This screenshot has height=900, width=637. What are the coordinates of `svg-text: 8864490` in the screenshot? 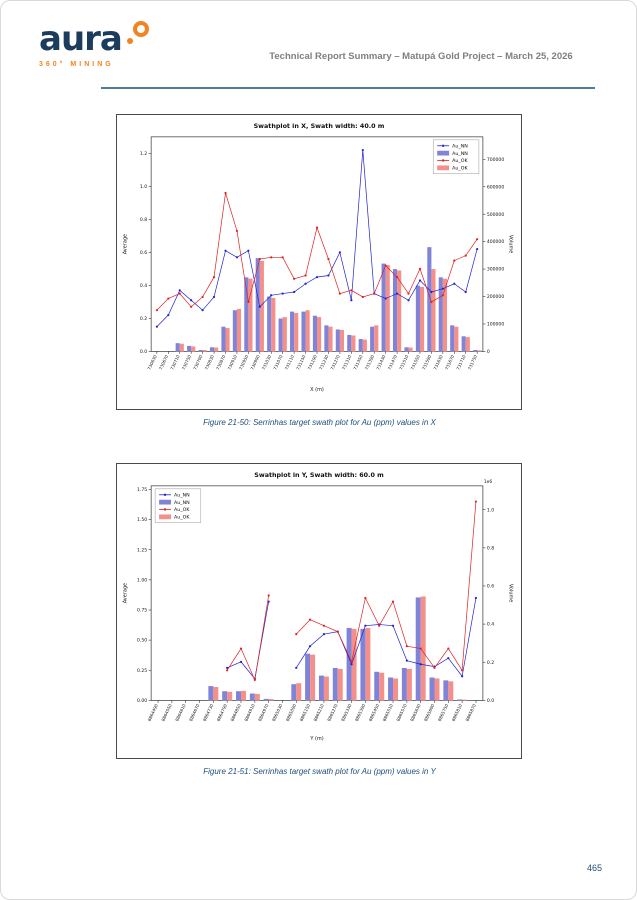 It's located at (153, 712).